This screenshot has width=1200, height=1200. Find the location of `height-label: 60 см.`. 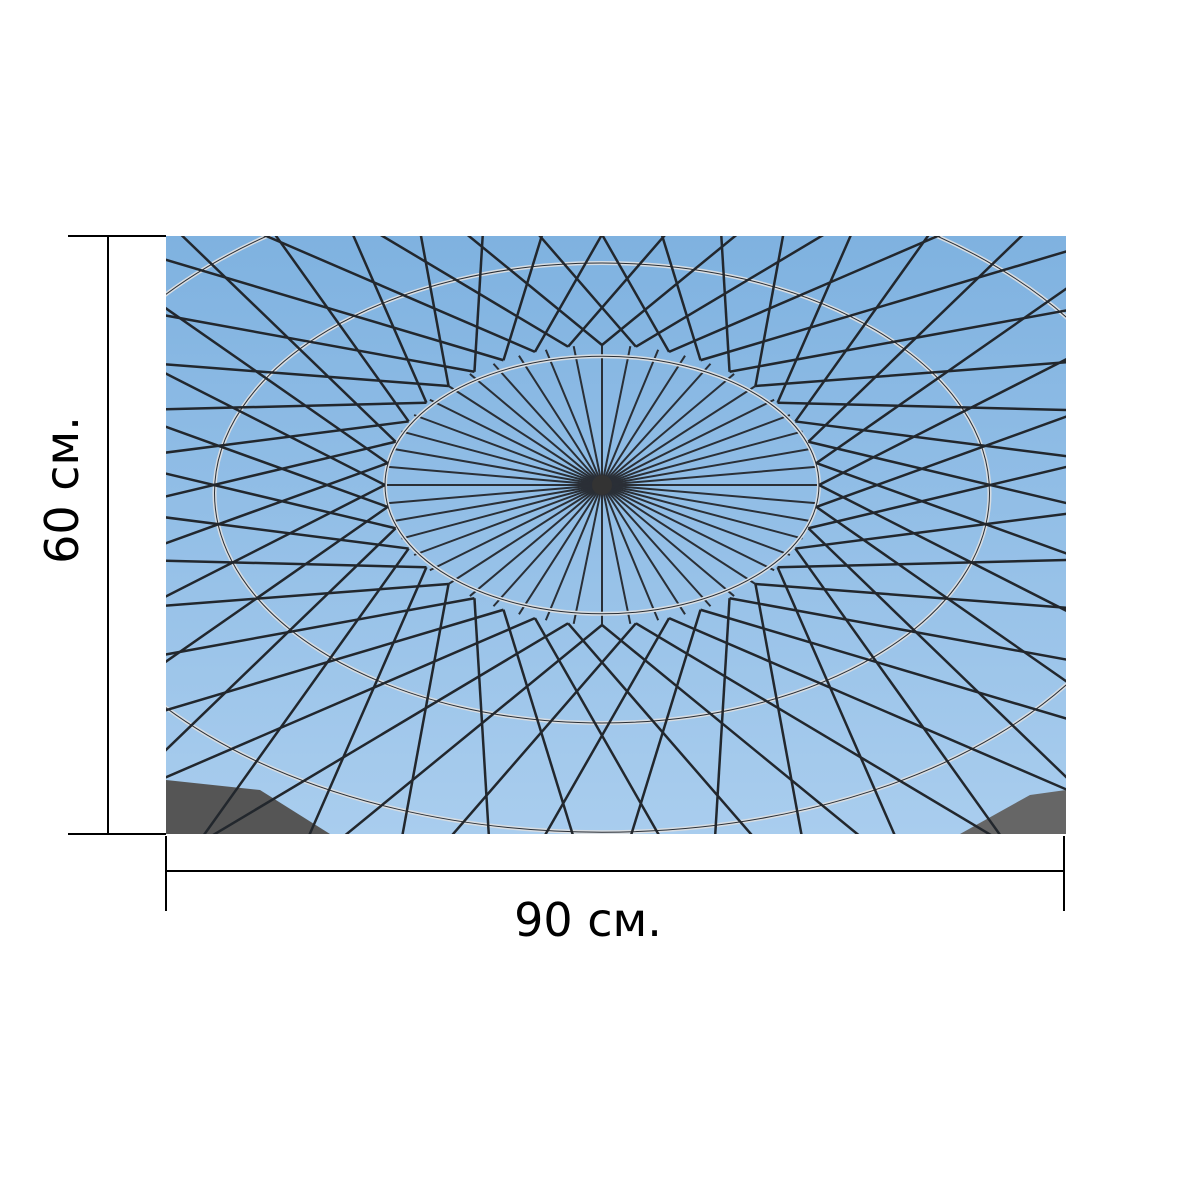

height-label: 60 см. is located at coordinates (62, 490).